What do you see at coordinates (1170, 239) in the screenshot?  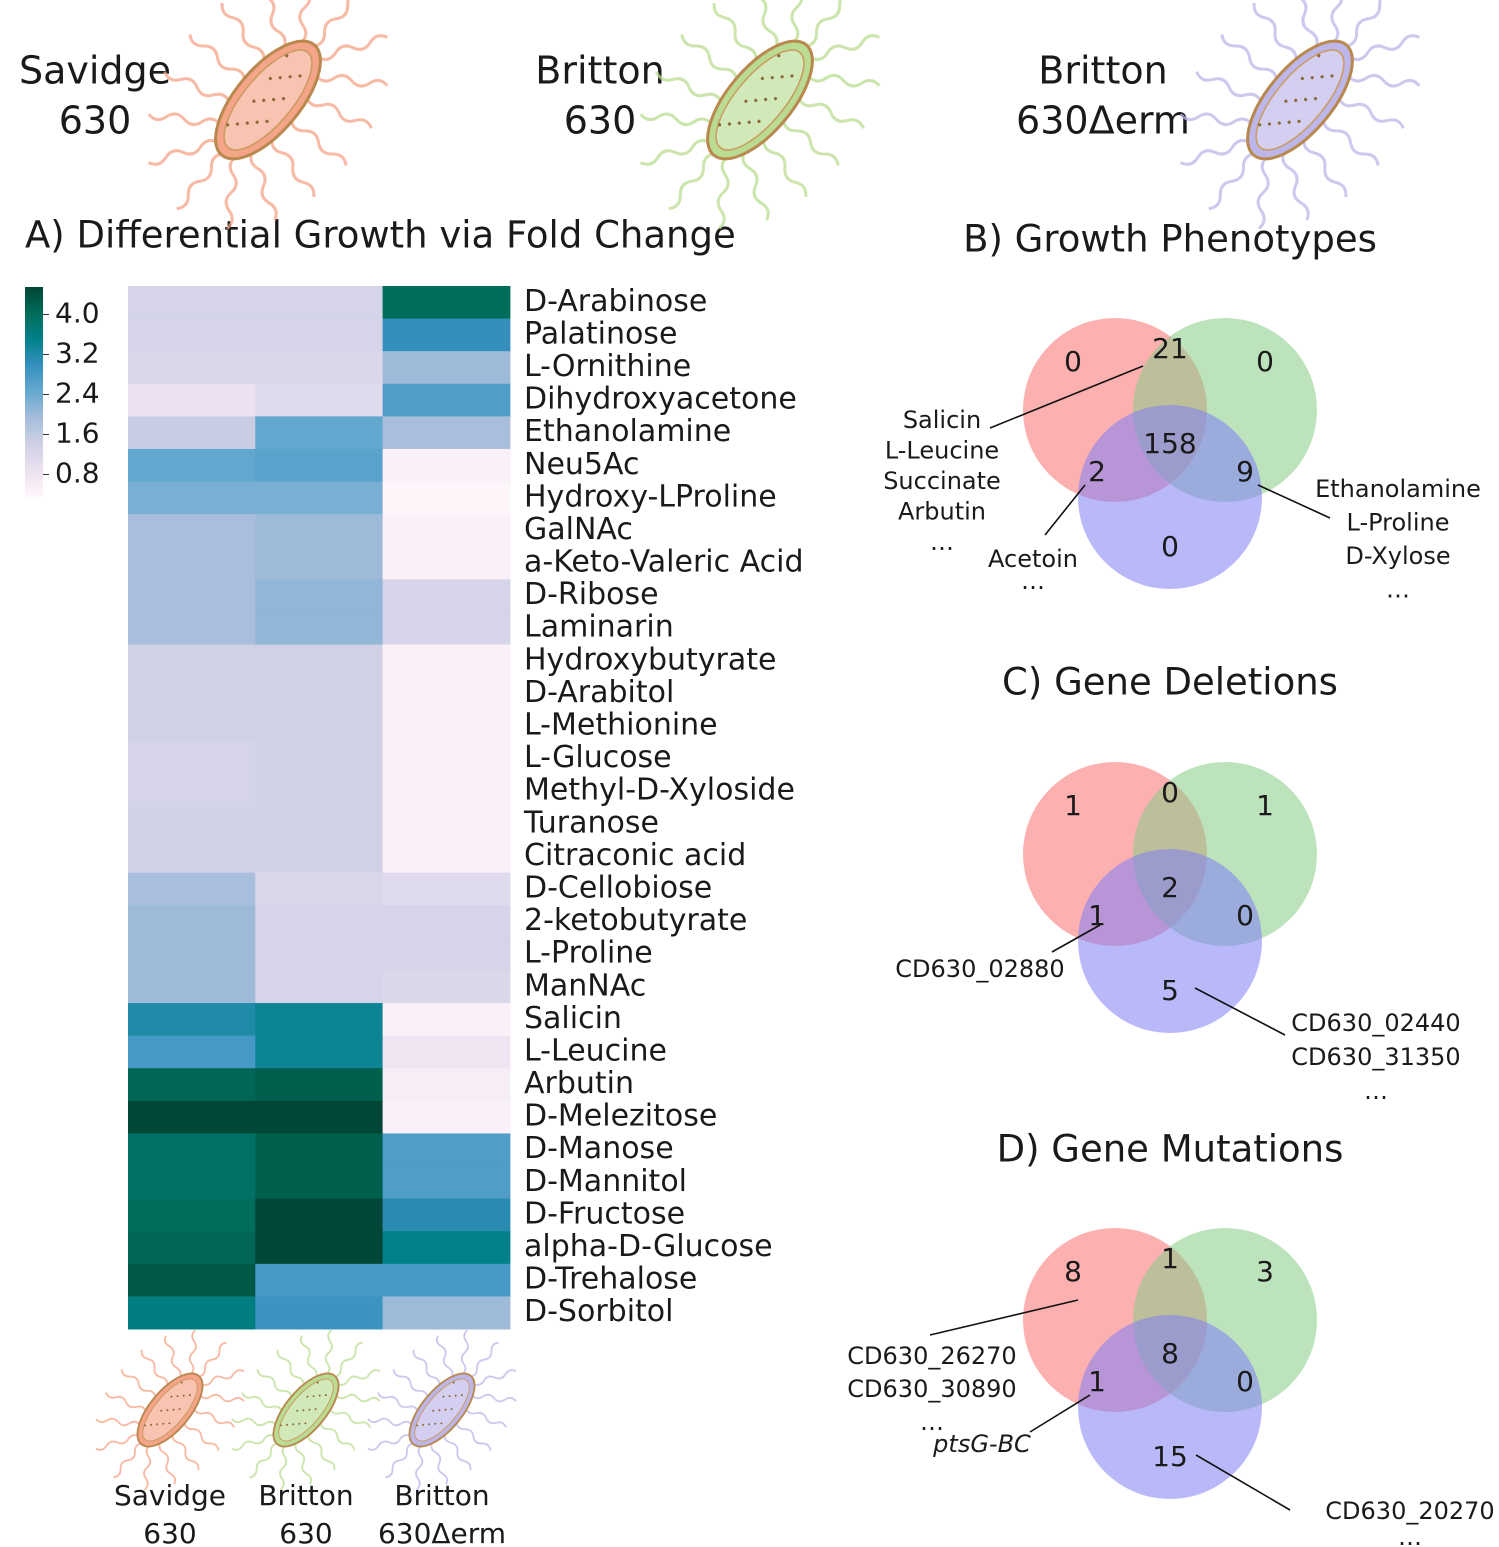 I see `venn-title: B) Growth Phenotypes` at bounding box center [1170, 239].